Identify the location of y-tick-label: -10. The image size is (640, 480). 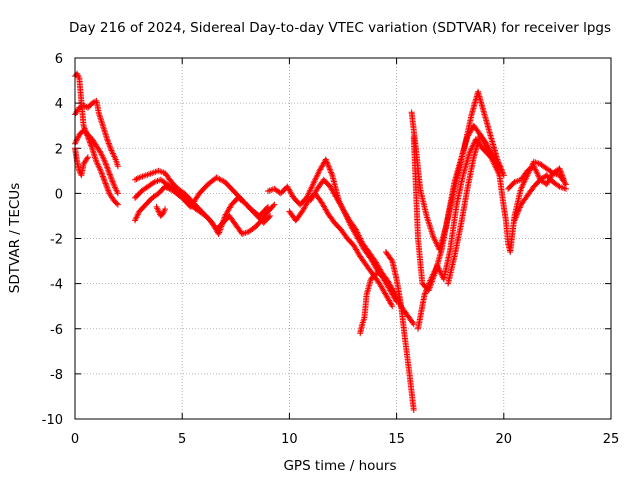
(52, 420).